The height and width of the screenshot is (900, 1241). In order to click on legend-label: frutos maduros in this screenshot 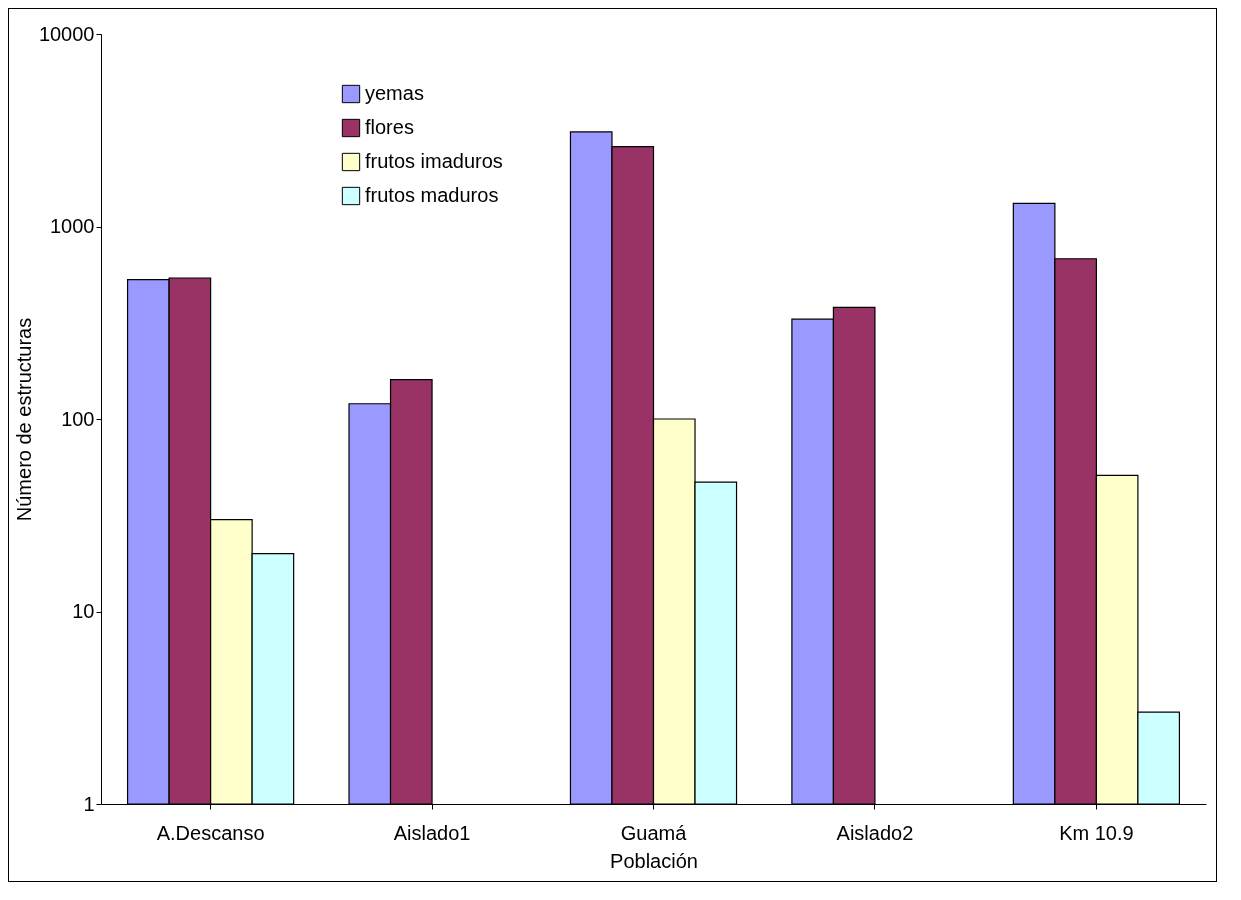, I will do `click(432, 195)`.